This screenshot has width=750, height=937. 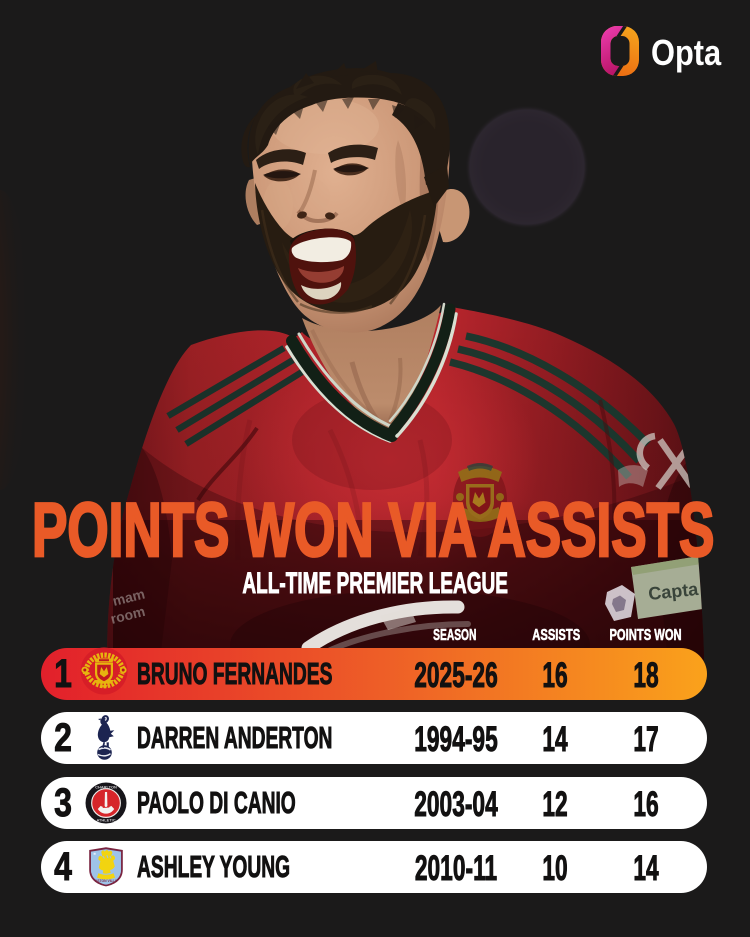 I want to click on svg-text: mam, so click(x=129, y=596).